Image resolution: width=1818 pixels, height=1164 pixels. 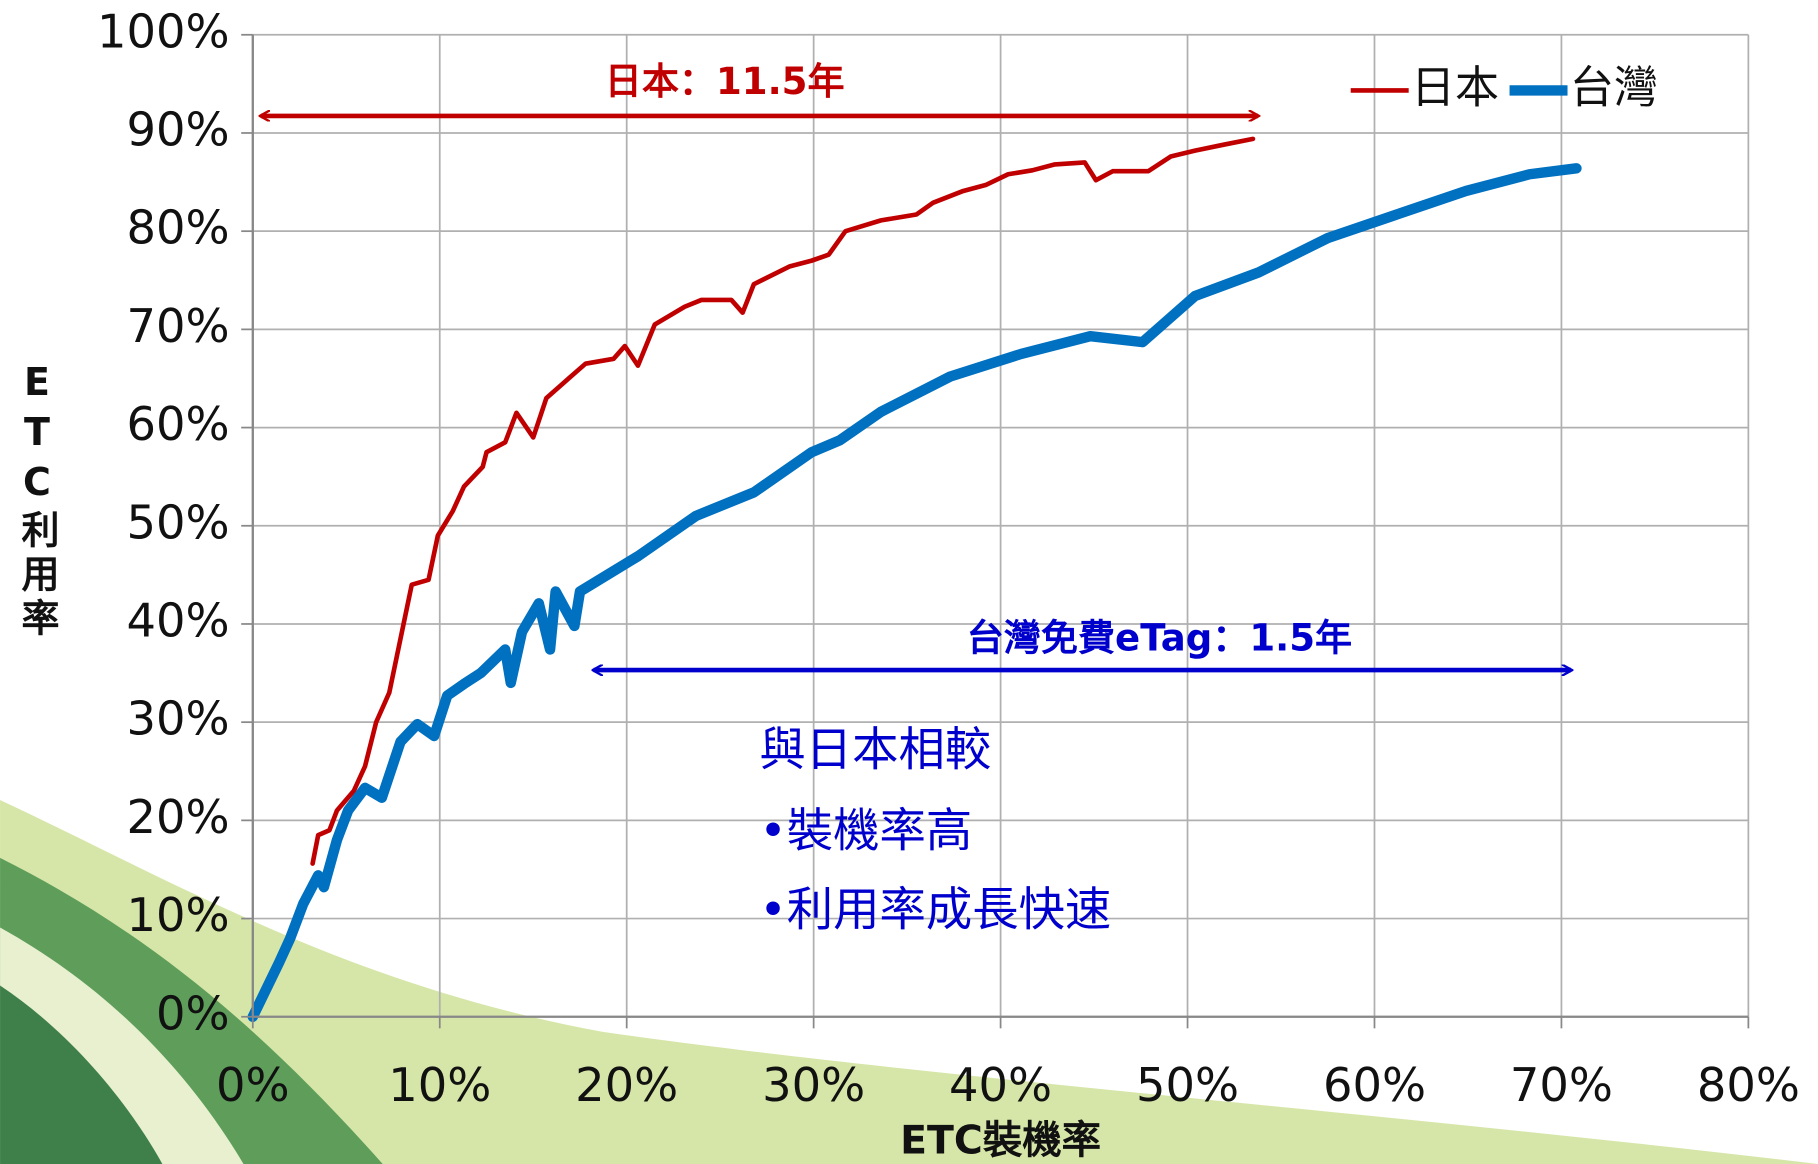 I want to click on x-tick-label: 0%, so click(x=253, y=1085).